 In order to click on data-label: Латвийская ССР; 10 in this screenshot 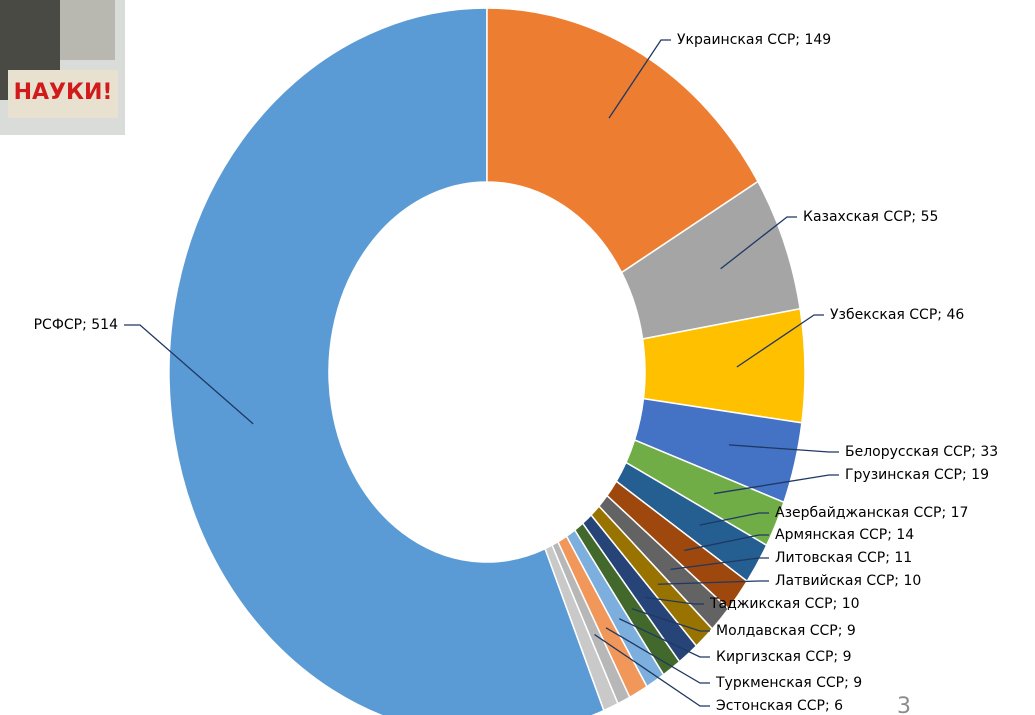, I will do `click(848, 581)`.